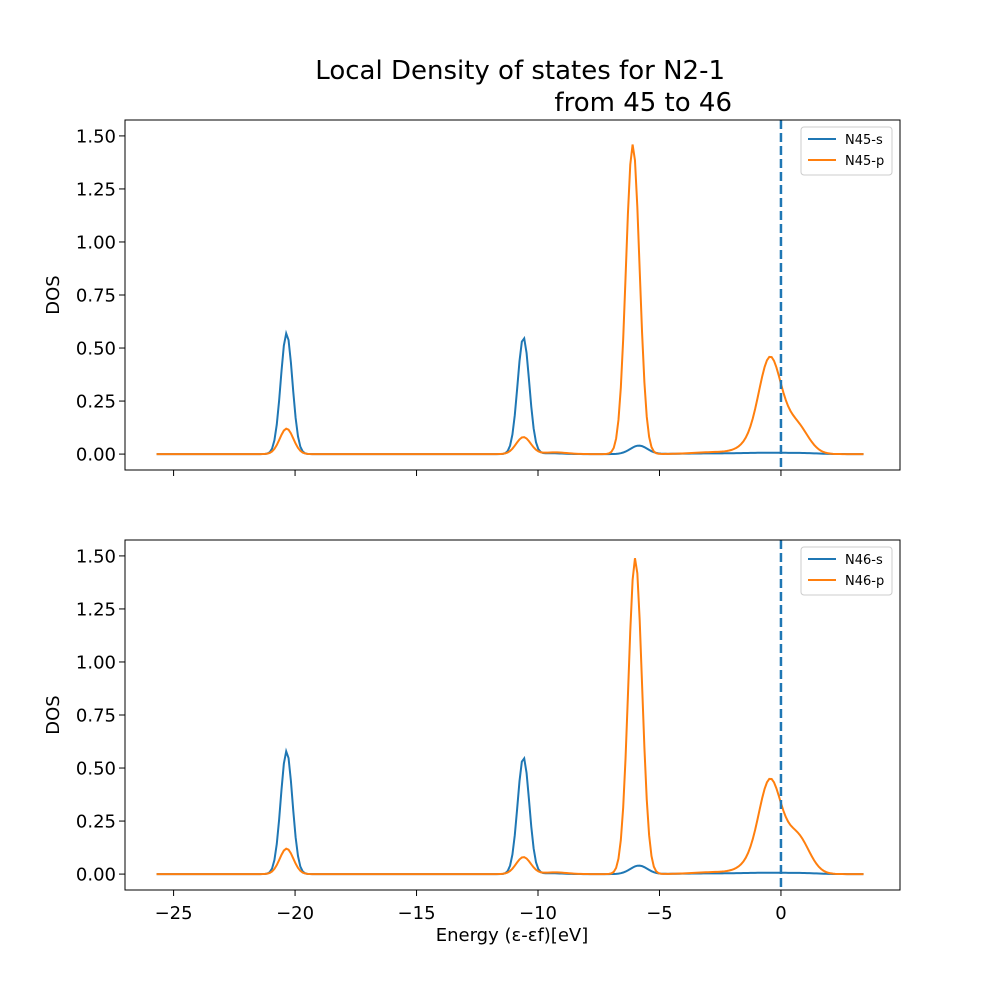 This screenshot has width=1000, height=1000. What do you see at coordinates (780, 913) in the screenshot?
I see `x-tick-label: 0` at bounding box center [780, 913].